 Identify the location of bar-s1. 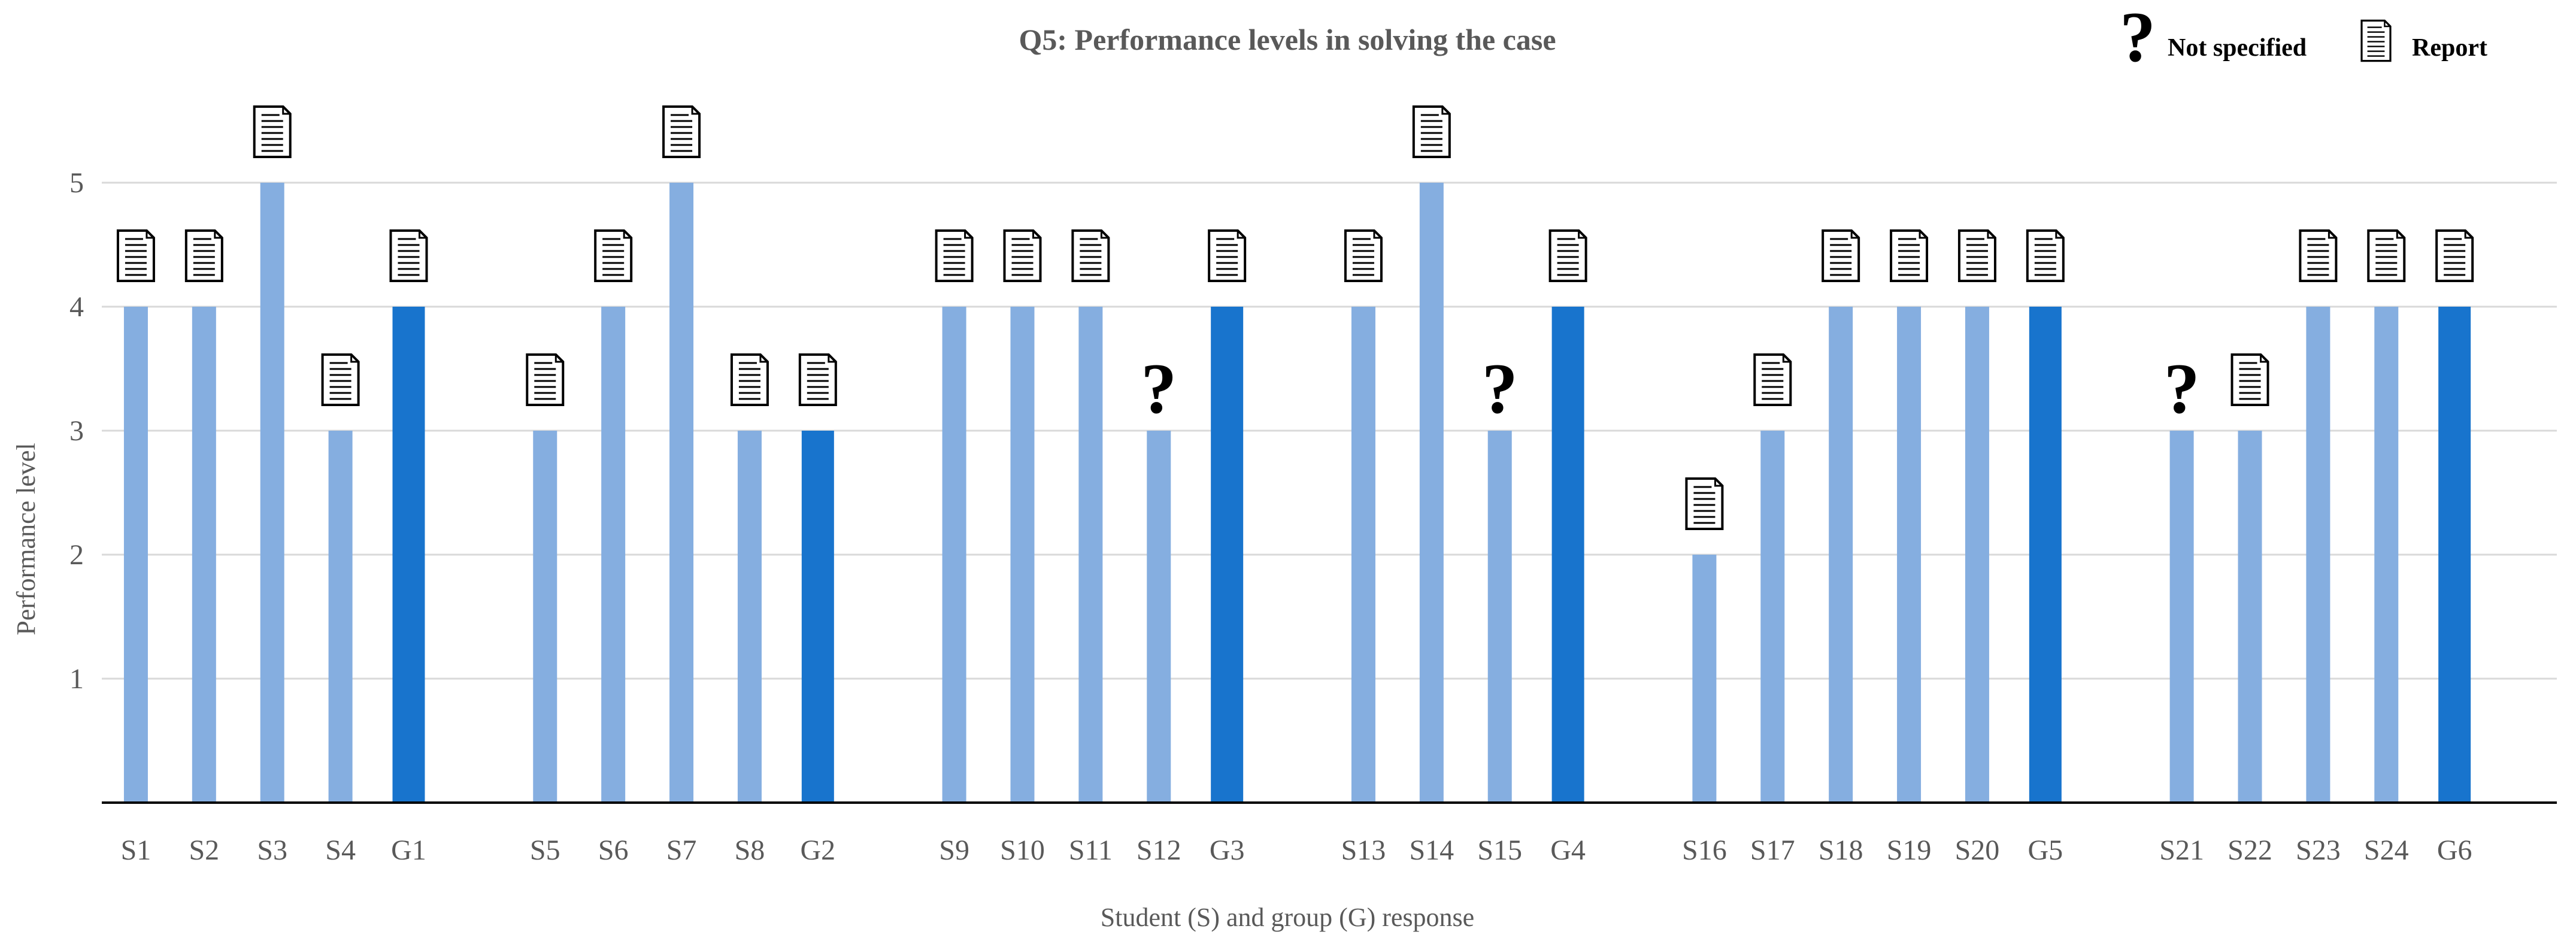
(135, 555).